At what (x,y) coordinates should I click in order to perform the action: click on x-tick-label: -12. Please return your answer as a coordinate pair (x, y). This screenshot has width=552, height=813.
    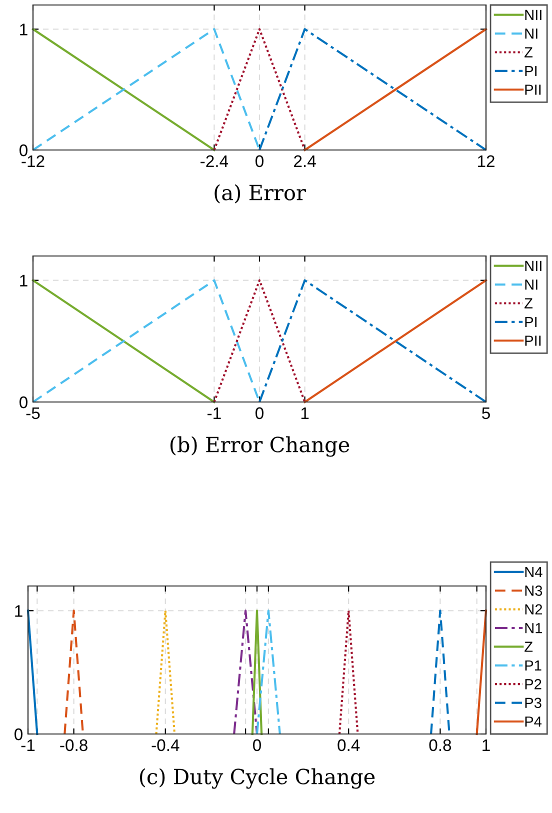
    Looking at the image, I should click on (33, 161).